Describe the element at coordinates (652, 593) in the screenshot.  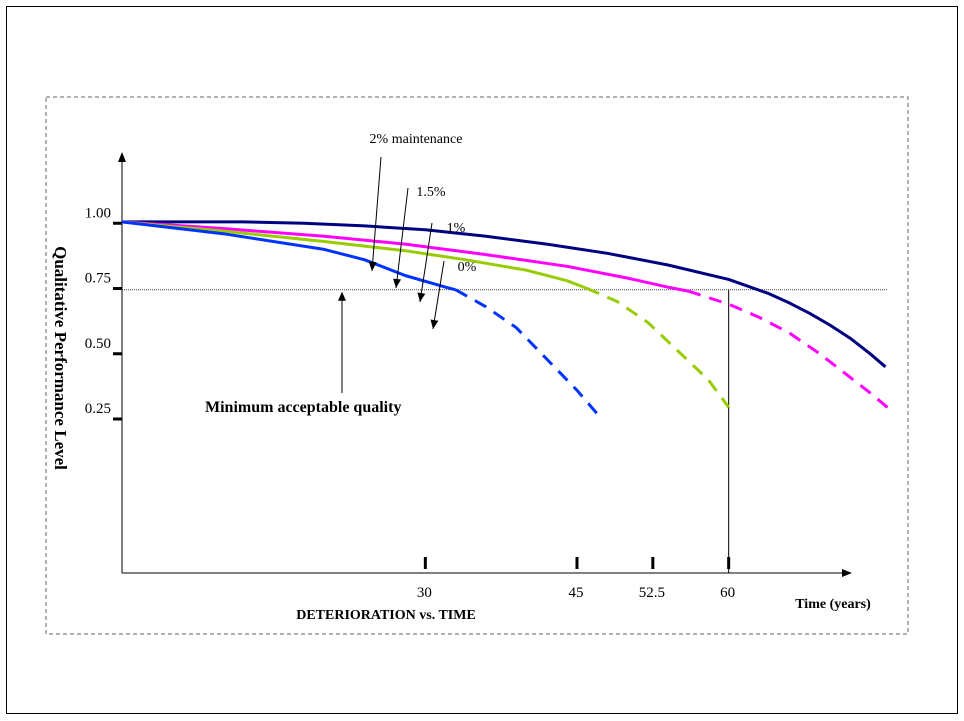
I see `x-tick-label: 52.5` at that location.